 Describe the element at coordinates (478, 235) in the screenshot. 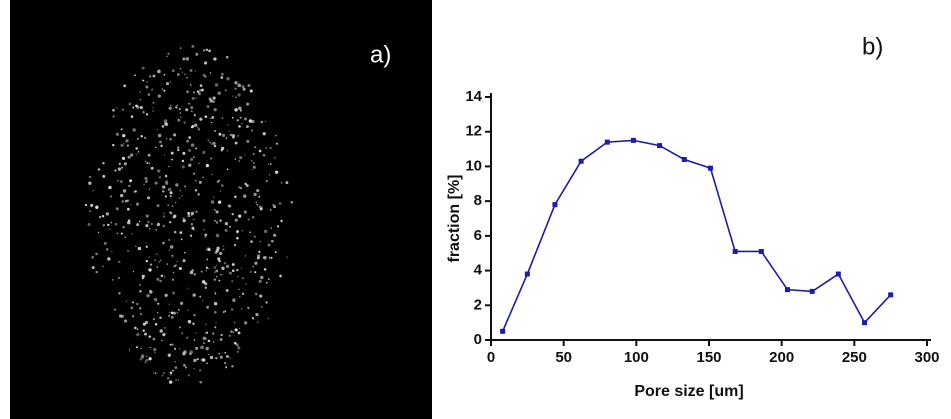

I see `y-tick-label: 6` at that location.